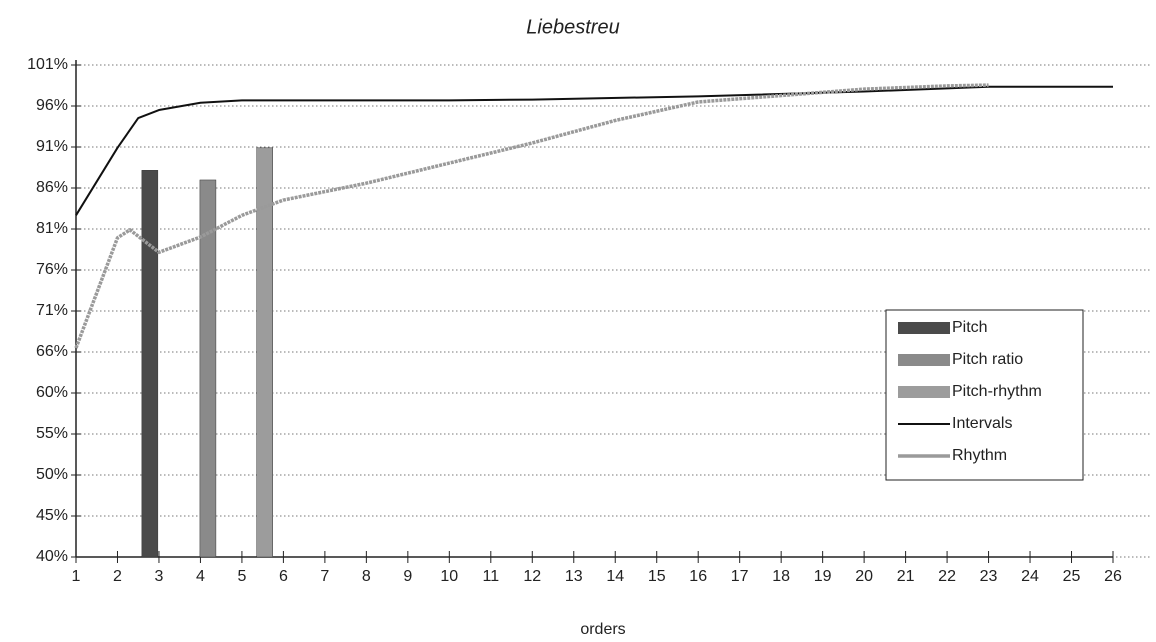 This screenshot has width=1156, height=642. I want to click on y-tick-label: 96%, so click(52, 105).